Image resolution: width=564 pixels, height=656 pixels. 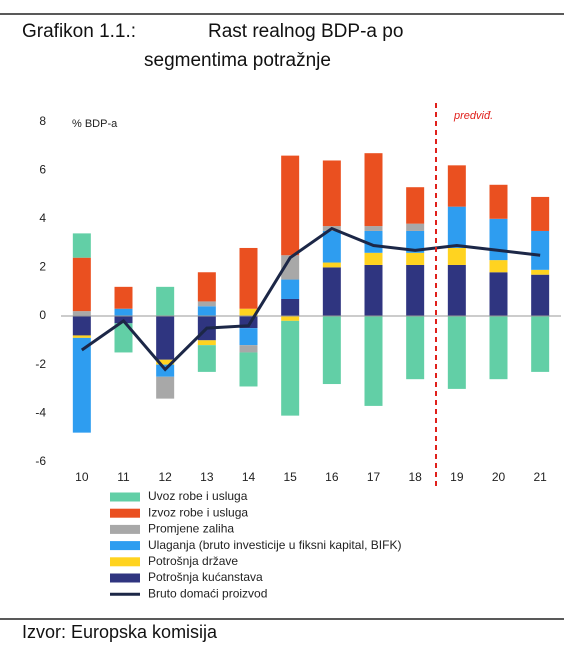 What do you see at coordinates (374, 477) in the screenshot?
I see `x-tick-label: 17` at bounding box center [374, 477].